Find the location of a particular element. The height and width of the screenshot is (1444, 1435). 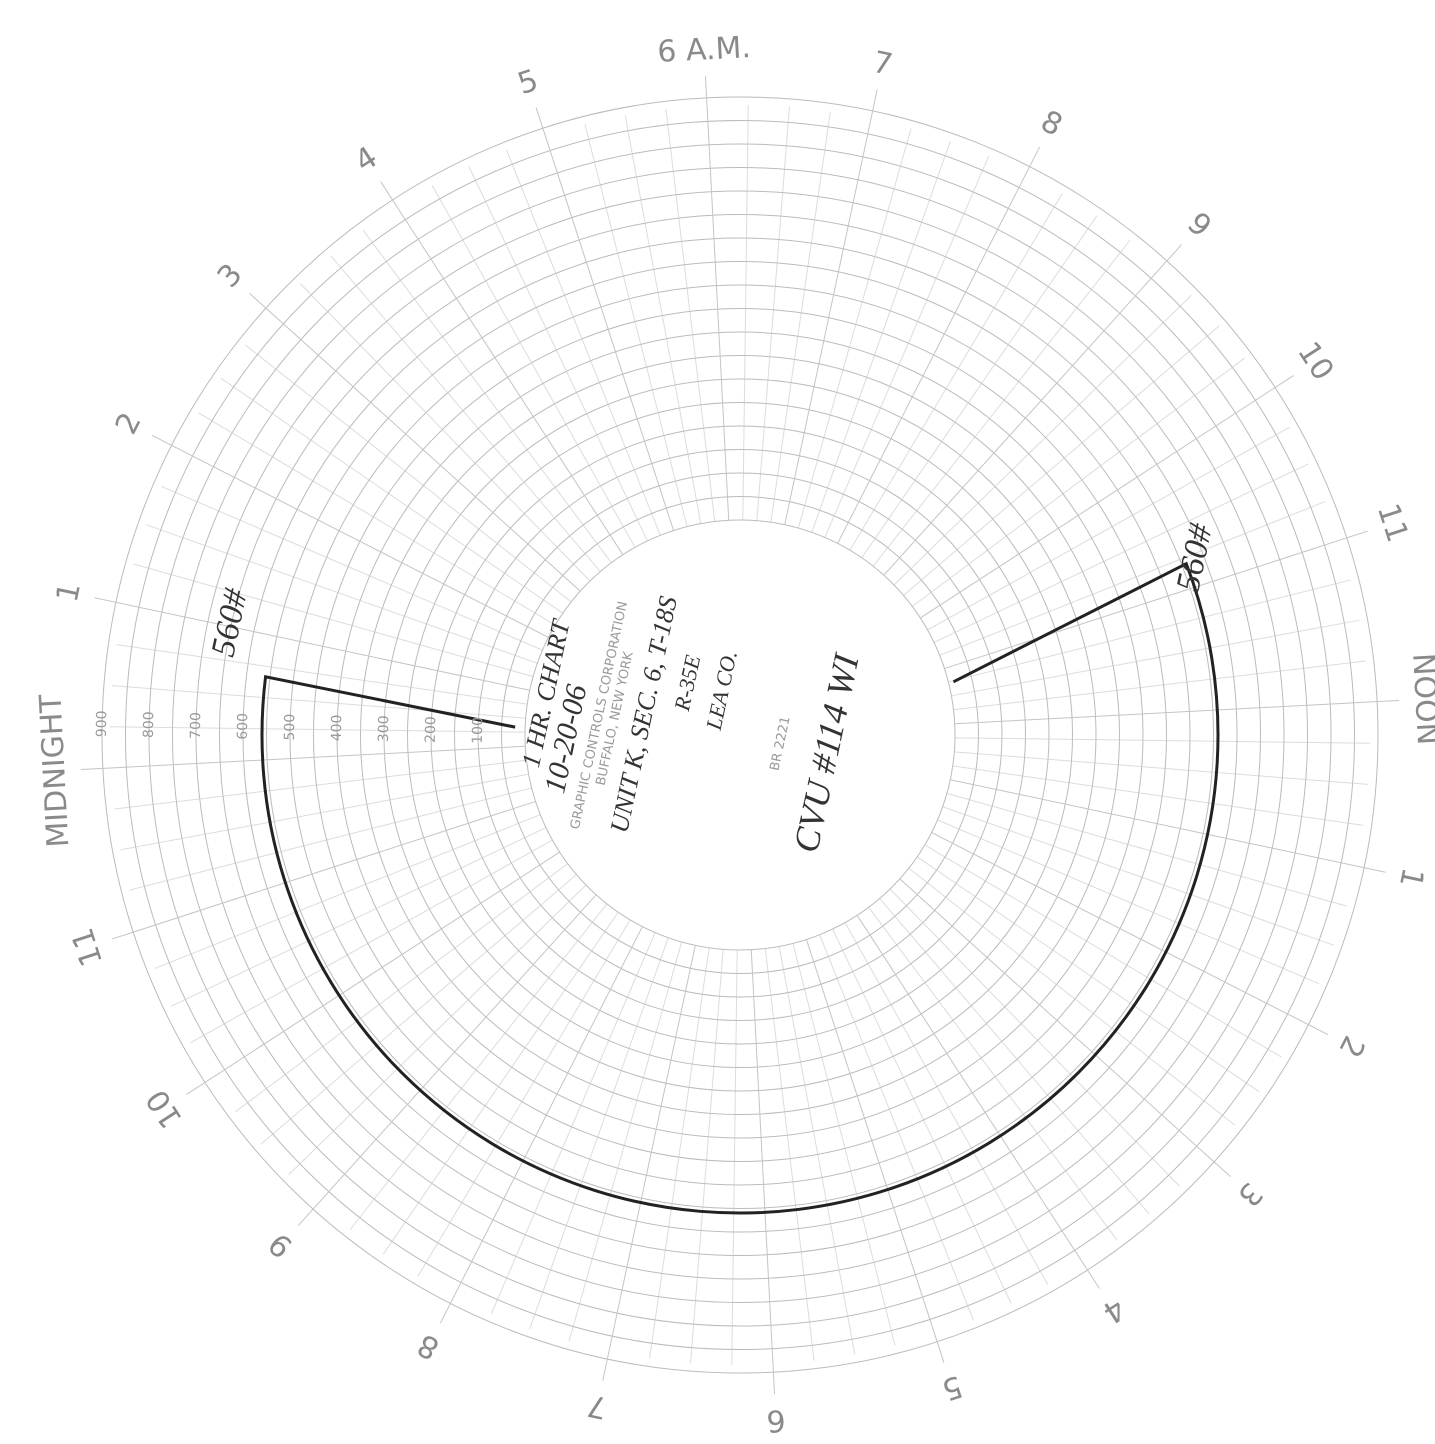

hour-label: NOON is located at coordinates (1420, 699).